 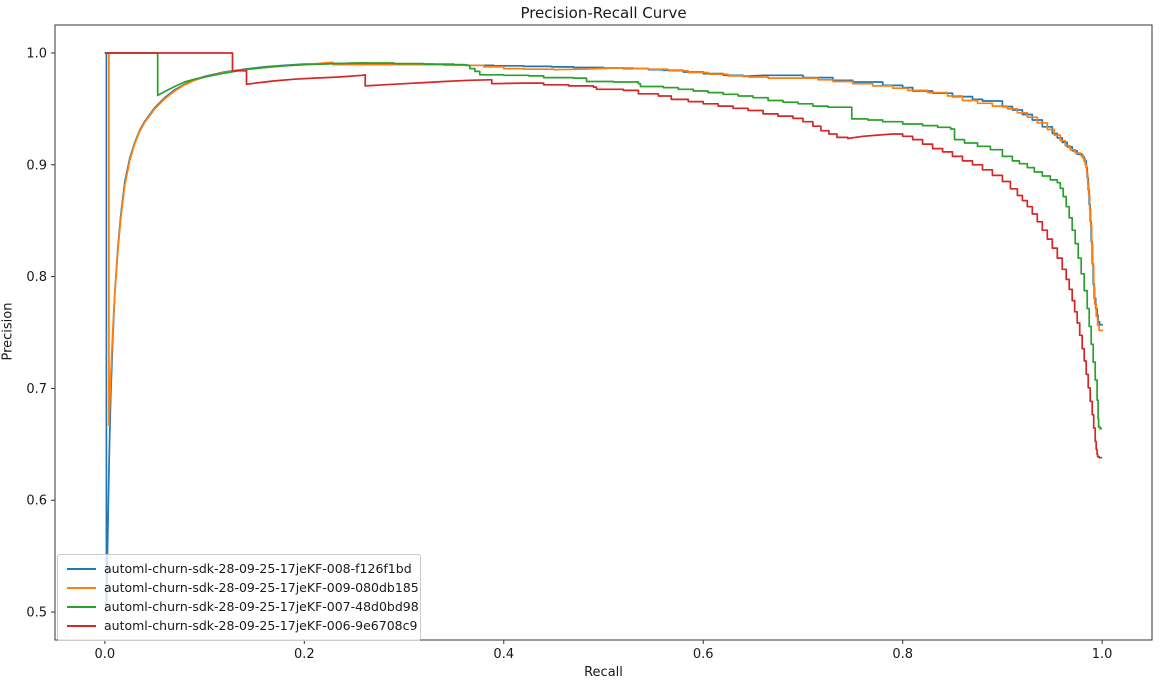 I want to click on x-axis-tick-label: 0.6, so click(x=703, y=654).